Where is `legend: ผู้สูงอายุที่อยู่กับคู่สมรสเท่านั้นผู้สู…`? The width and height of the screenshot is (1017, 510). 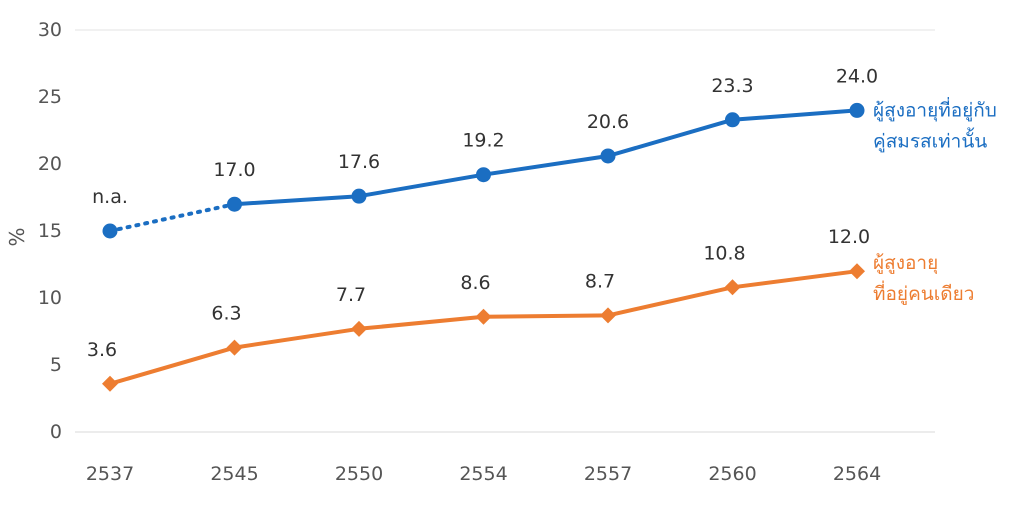
legend: ผู้สูงอายุที่อยู่กับคู่สมรสเท่านั้นผู้สู… is located at coordinates (935, 200).